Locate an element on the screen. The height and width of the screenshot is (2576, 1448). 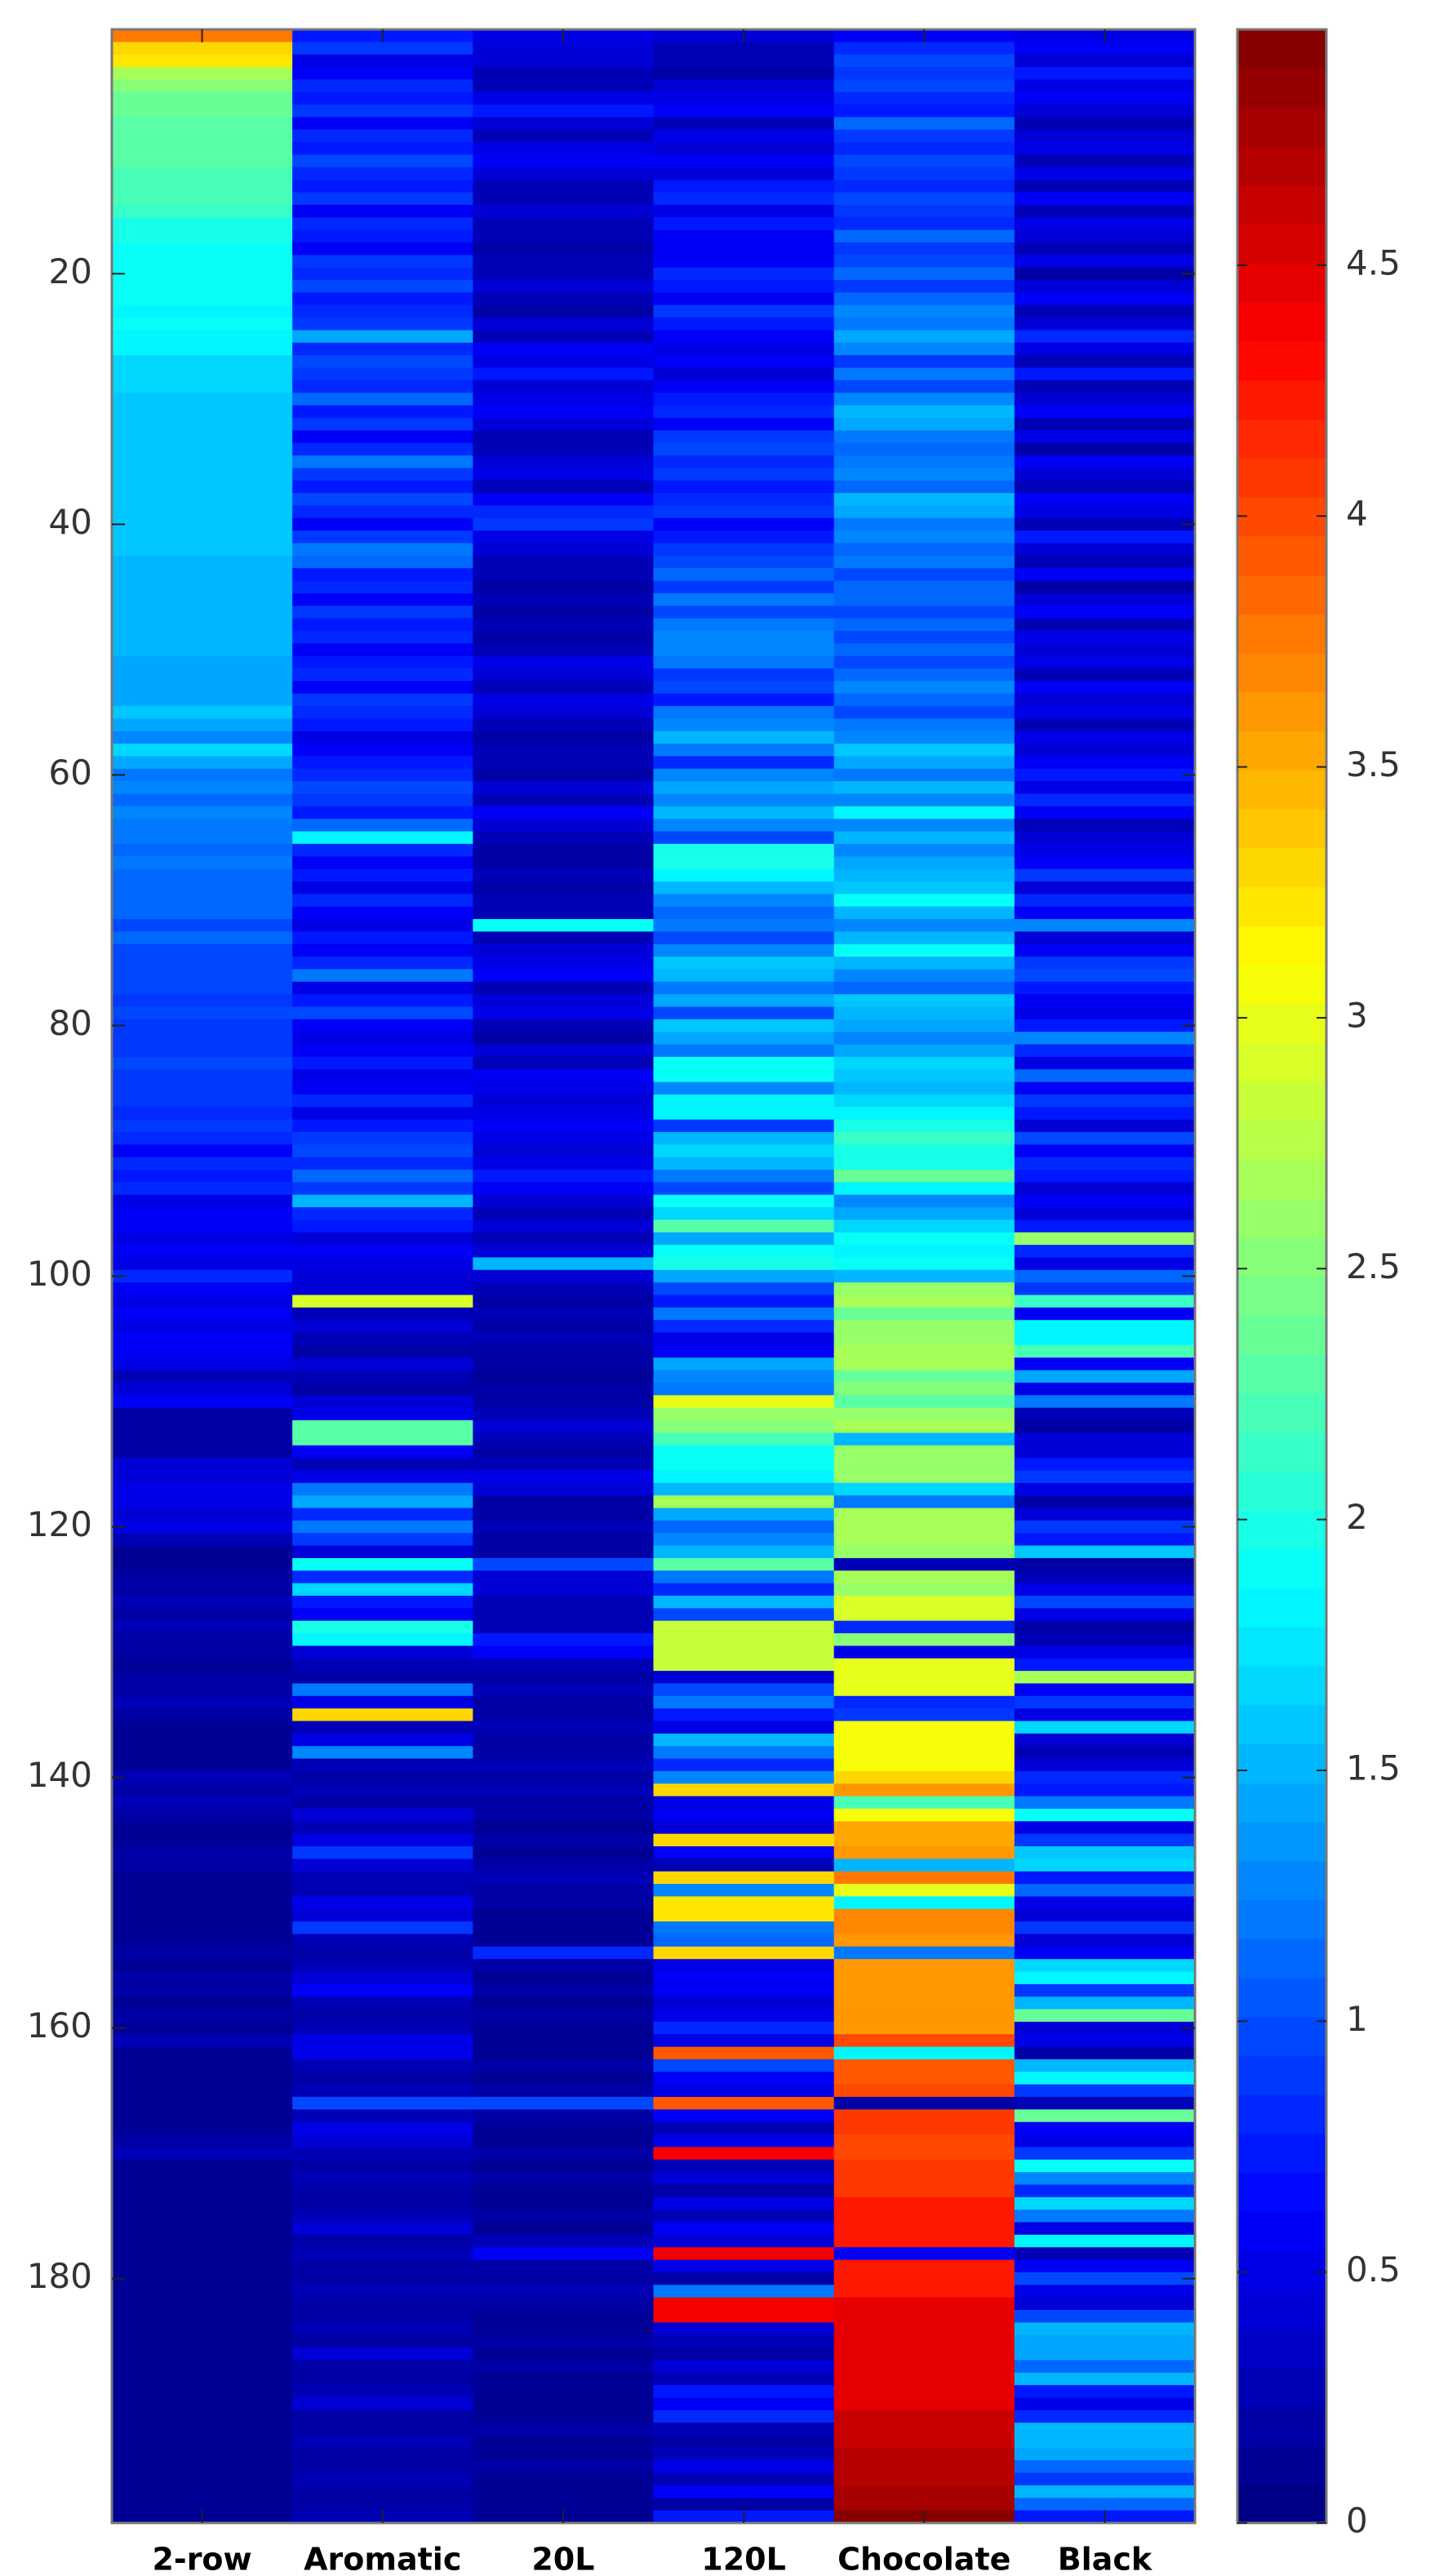
colorbar-tick-label: 1 is located at coordinates (1357, 2019).